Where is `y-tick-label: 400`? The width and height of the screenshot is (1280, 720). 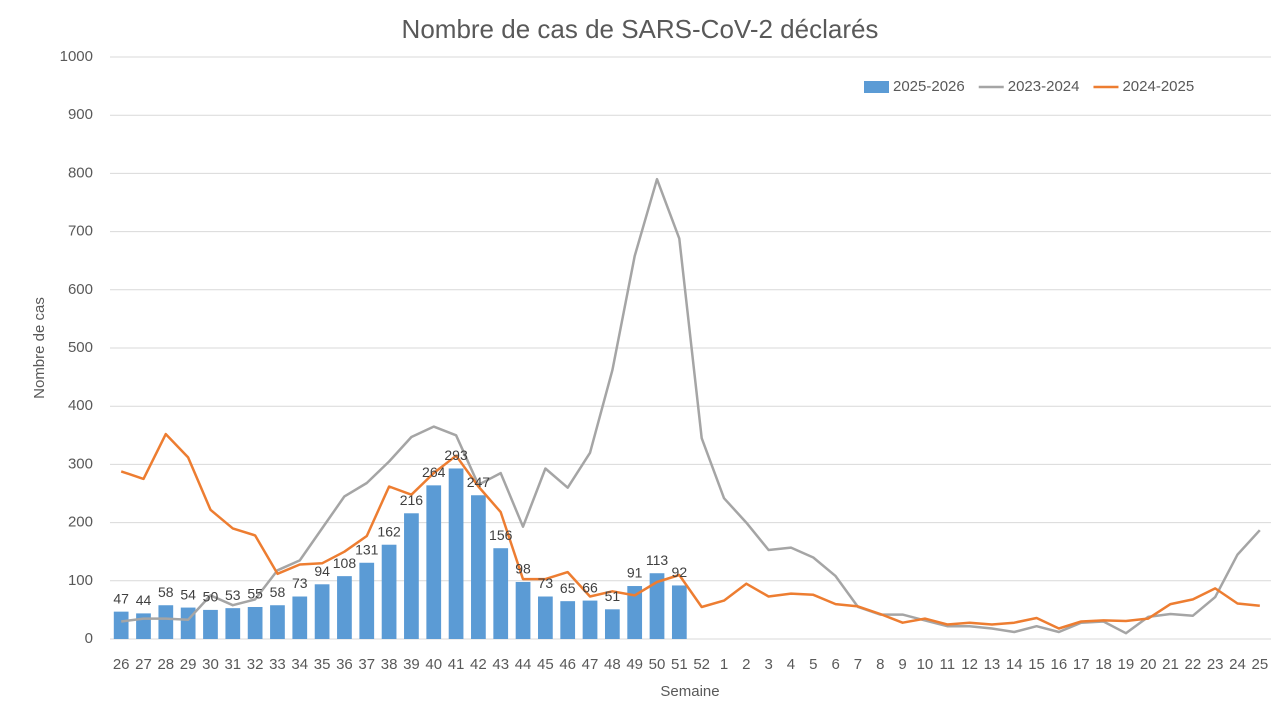 y-tick-label: 400 is located at coordinates (80, 405).